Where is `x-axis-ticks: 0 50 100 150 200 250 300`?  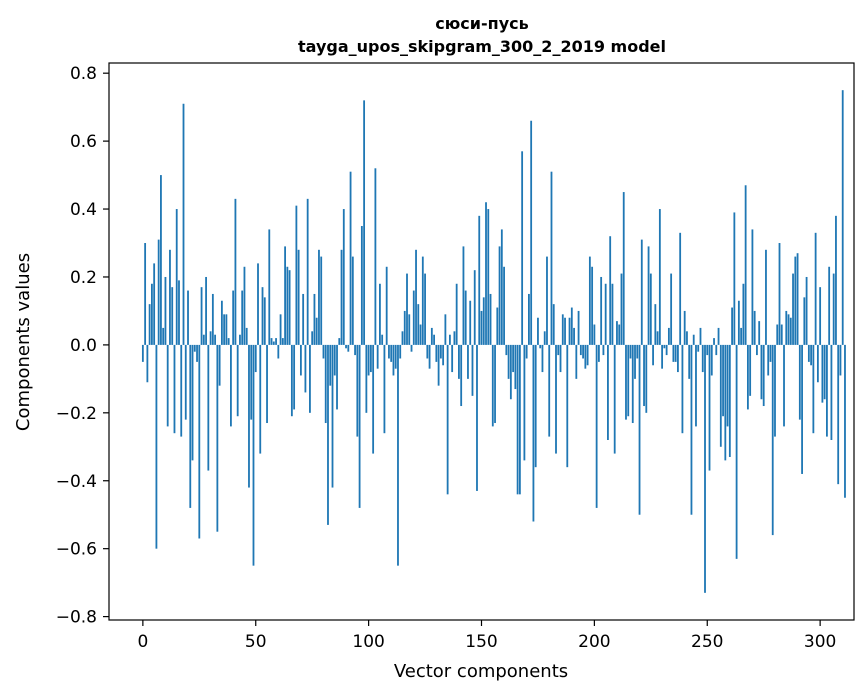
x-axis-ticks: 0 50 100 150 200 250 300 is located at coordinates (486, 636).